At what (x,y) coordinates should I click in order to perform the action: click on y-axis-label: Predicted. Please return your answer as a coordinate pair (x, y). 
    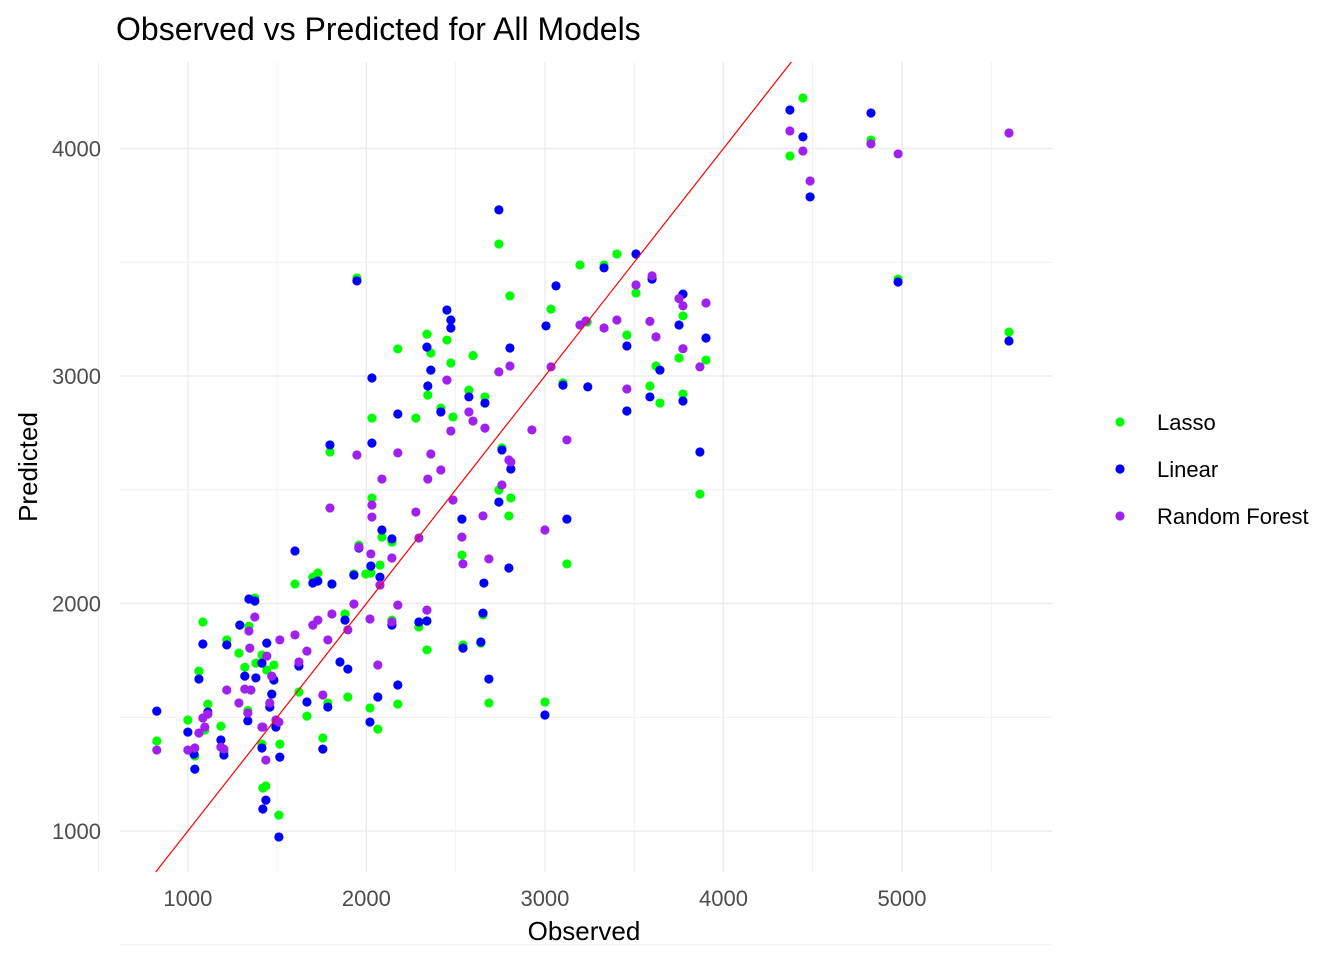
    Looking at the image, I should click on (28, 467).